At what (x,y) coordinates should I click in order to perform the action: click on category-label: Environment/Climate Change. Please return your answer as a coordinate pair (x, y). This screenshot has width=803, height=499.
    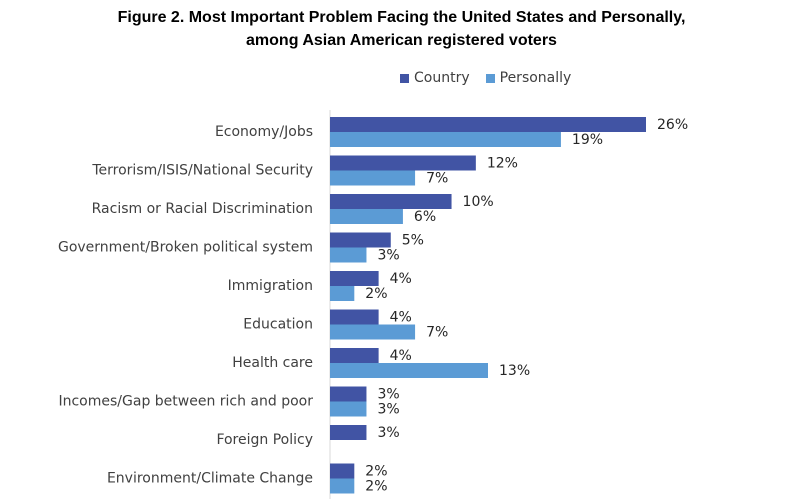
    Looking at the image, I should click on (210, 479).